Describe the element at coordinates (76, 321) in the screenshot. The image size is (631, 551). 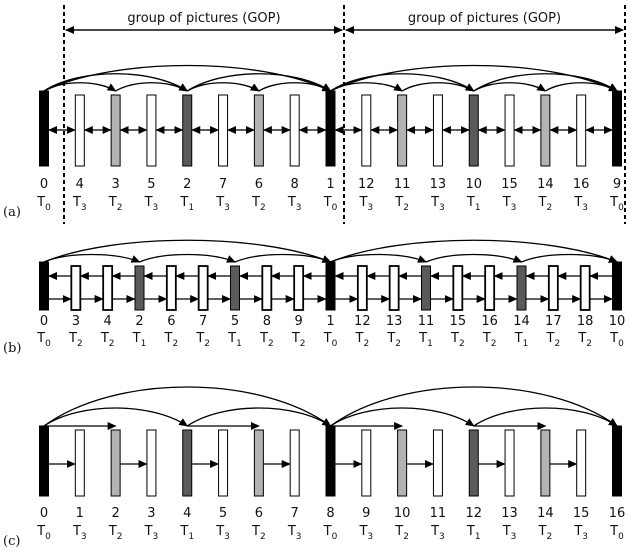
I see `frame-number: 3` at that location.